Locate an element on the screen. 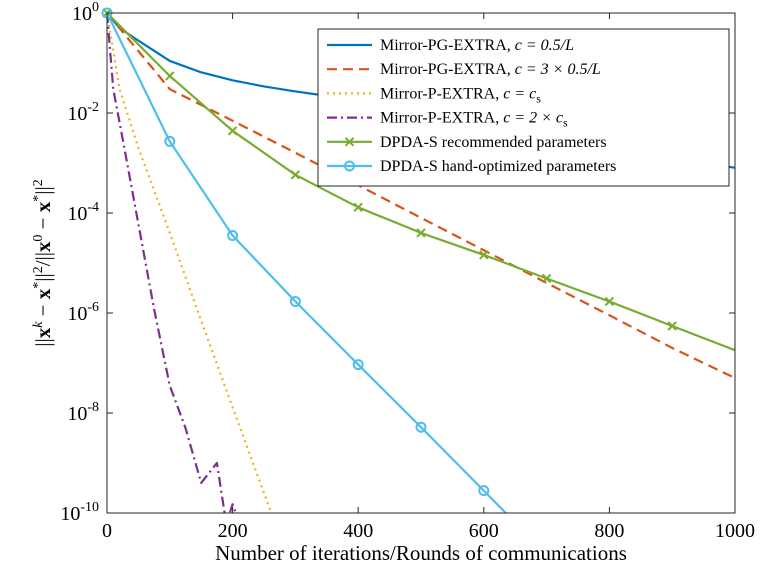  legend-item-0: Mirror-PG-EXTRA, c = 0.5/L is located at coordinates (477, 45).